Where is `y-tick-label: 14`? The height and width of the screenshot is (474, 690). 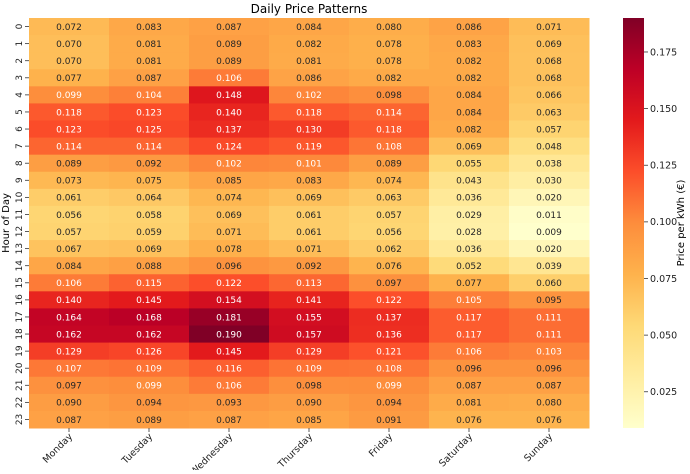 y-tick-label: 14 is located at coordinates (20, 266).